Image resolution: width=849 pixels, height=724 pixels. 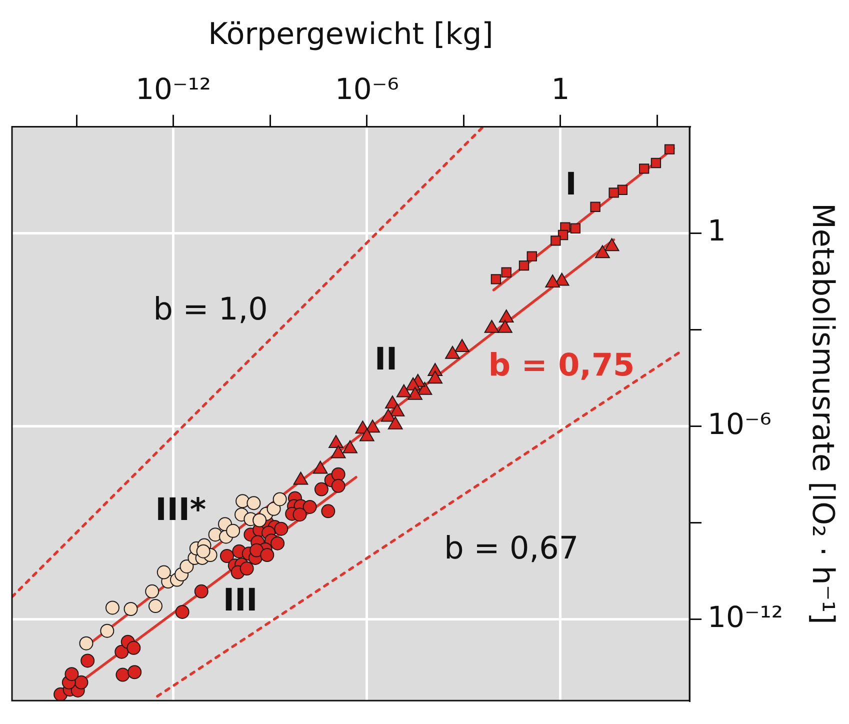 What do you see at coordinates (561, 365) in the screenshot?
I see `series-label: b = 0,75` at bounding box center [561, 365].